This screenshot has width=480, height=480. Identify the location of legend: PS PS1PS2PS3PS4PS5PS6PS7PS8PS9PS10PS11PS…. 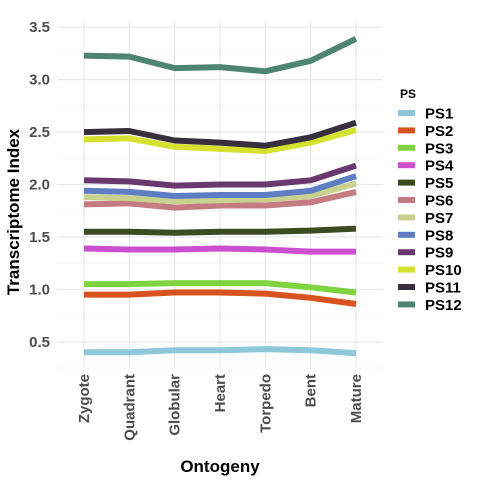
(430, 200).